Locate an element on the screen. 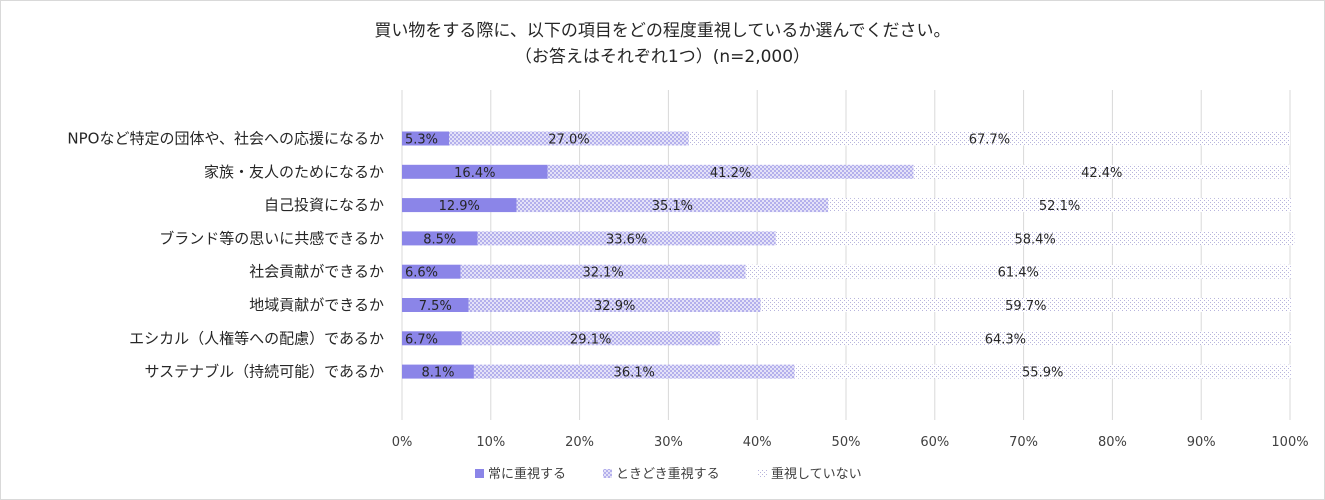 Image resolution: width=1325 pixels, height=500 pixels. x-tick-label: 0% is located at coordinates (402, 442).